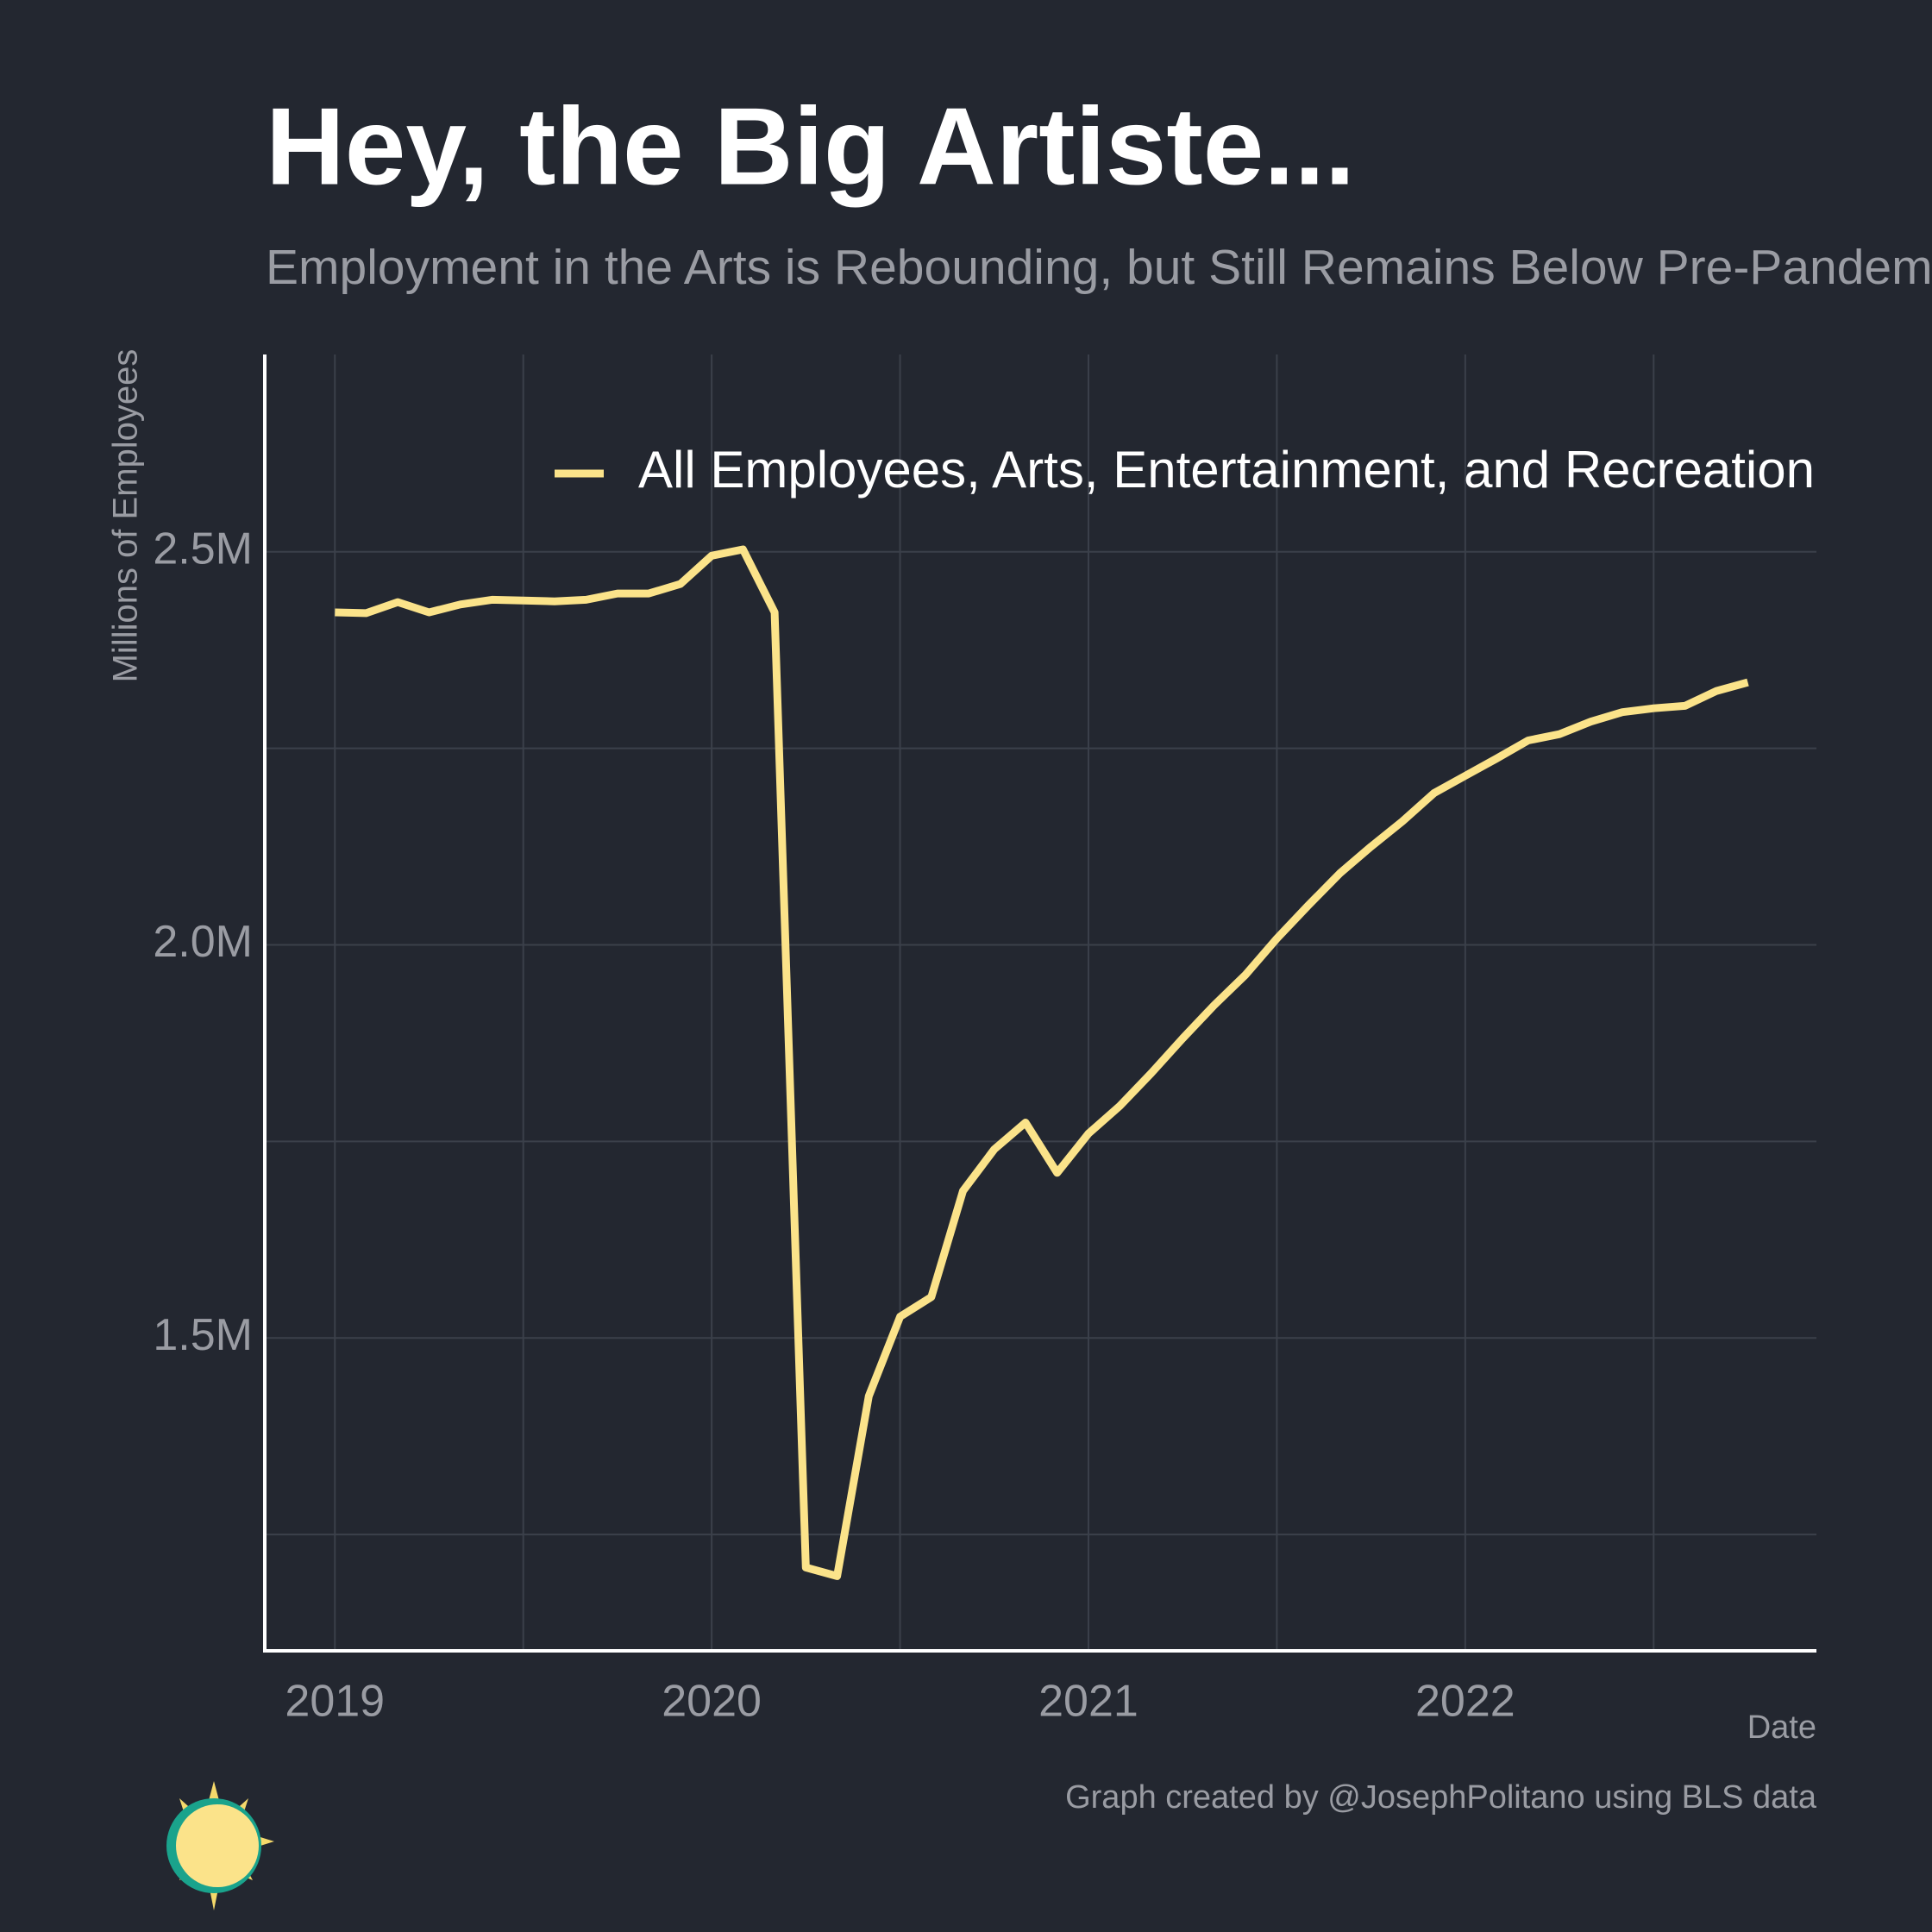 This screenshot has height=1932, width=1932. I want to click on logo, so click(220, 1846).